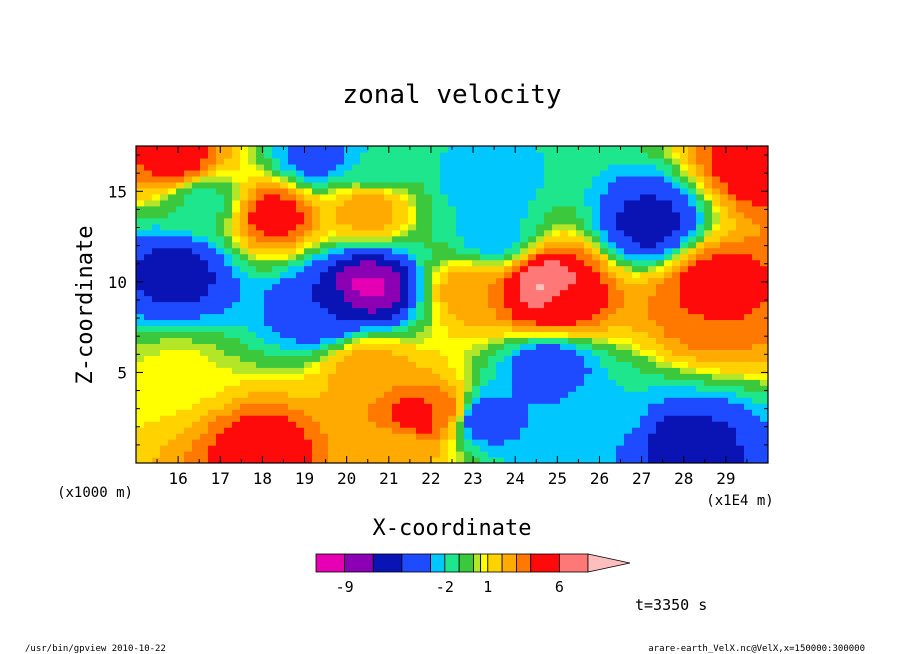 Image resolution: width=904 pixels, height=654 pixels. What do you see at coordinates (683, 478) in the screenshot?
I see `x-tick-label: 28` at bounding box center [683, 478].